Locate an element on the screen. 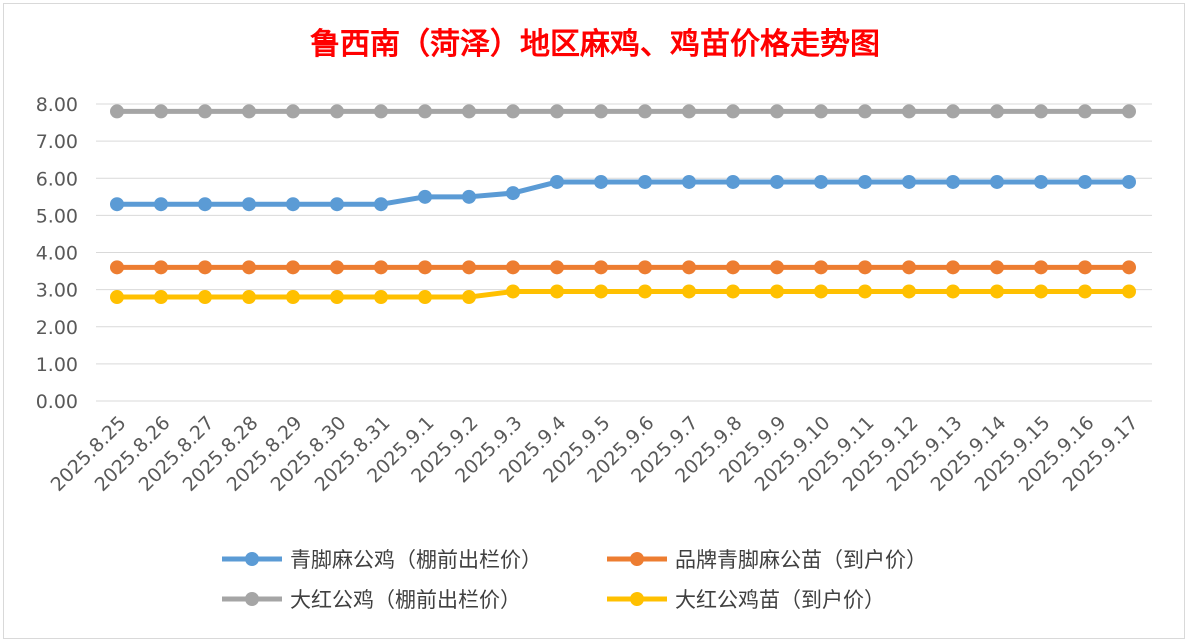  legend-label: 大红公鸡苗（到户价） is located at coordinates (780, 600).